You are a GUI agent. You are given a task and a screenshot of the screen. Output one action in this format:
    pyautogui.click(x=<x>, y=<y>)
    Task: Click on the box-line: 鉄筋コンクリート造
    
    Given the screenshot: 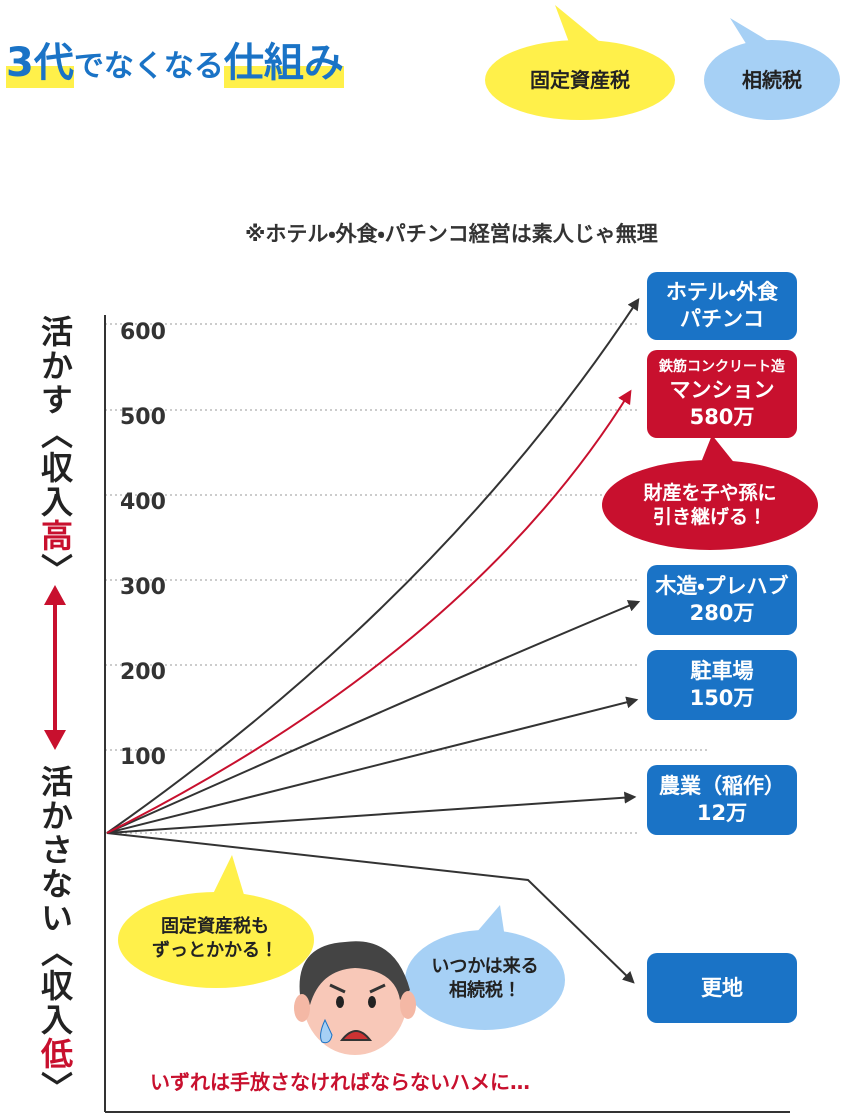 What is the action you would take?
    pyautogui.click(x=722, y=367)
    